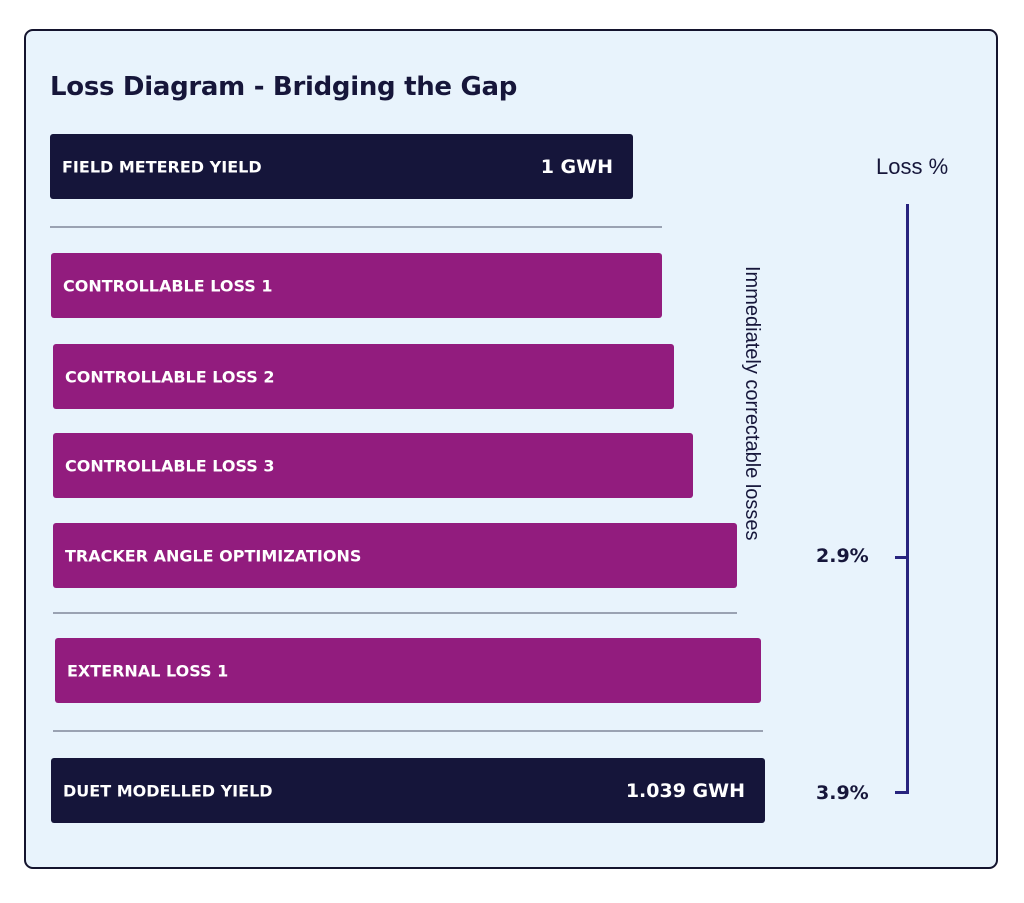 This screenshot has width=1024, height=903. I want to click on bar-external-loss-1: EXTERNAL LOSS 1, so click(408, 670).